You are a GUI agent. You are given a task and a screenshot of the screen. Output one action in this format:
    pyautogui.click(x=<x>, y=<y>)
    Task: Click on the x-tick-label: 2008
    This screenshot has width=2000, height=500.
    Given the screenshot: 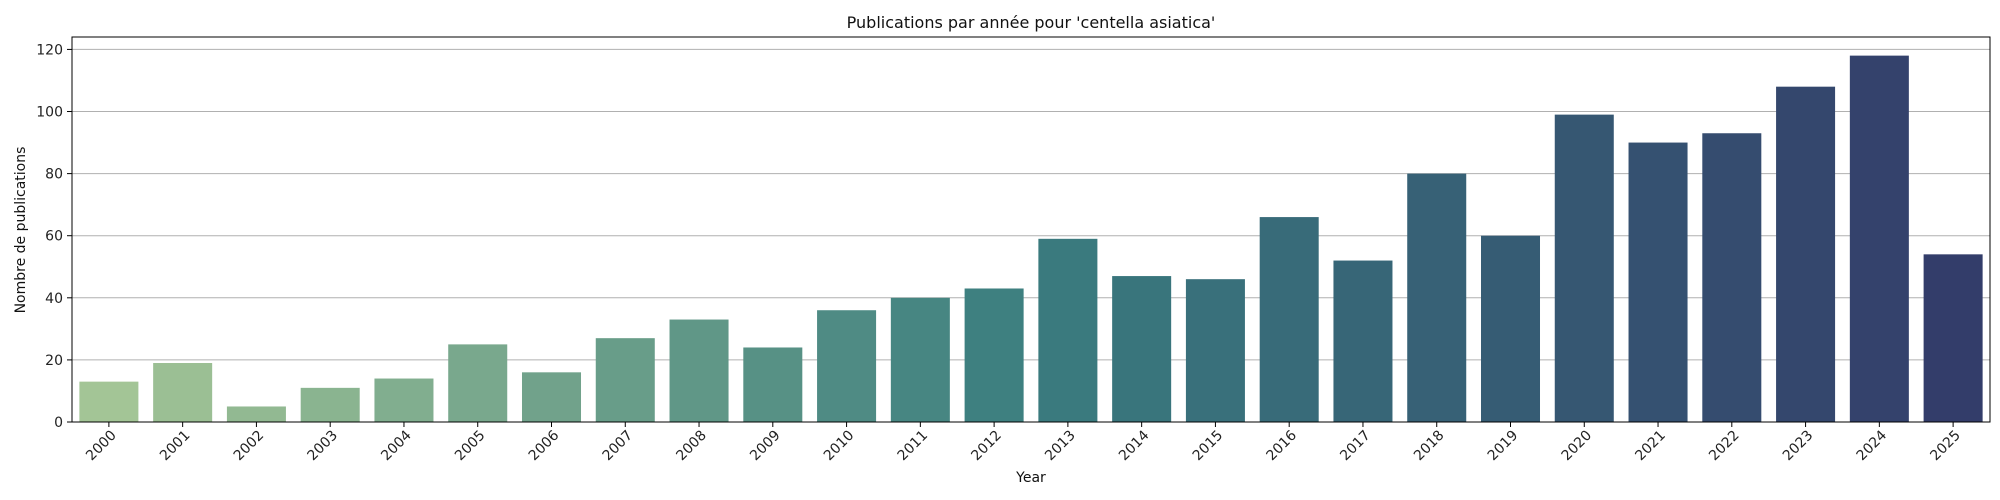 What is the action you would take?
    pyautogui.click(x=691, y=446)
    